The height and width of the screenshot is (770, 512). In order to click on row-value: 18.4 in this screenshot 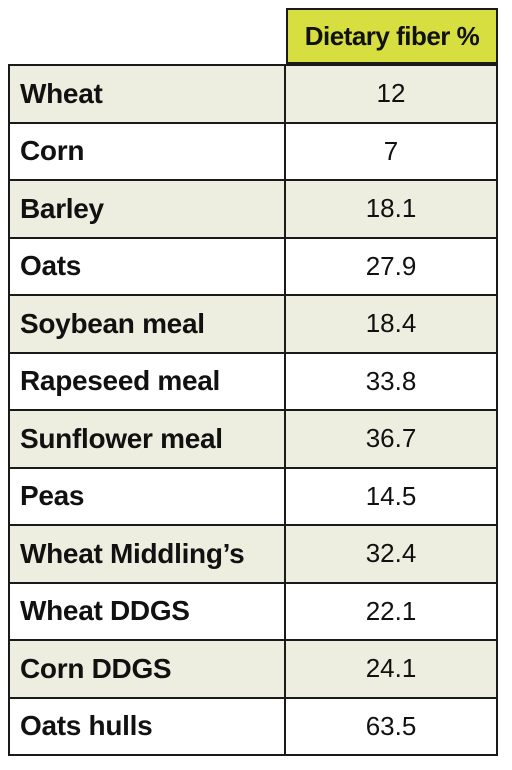, I will do `click(391, 323)`.